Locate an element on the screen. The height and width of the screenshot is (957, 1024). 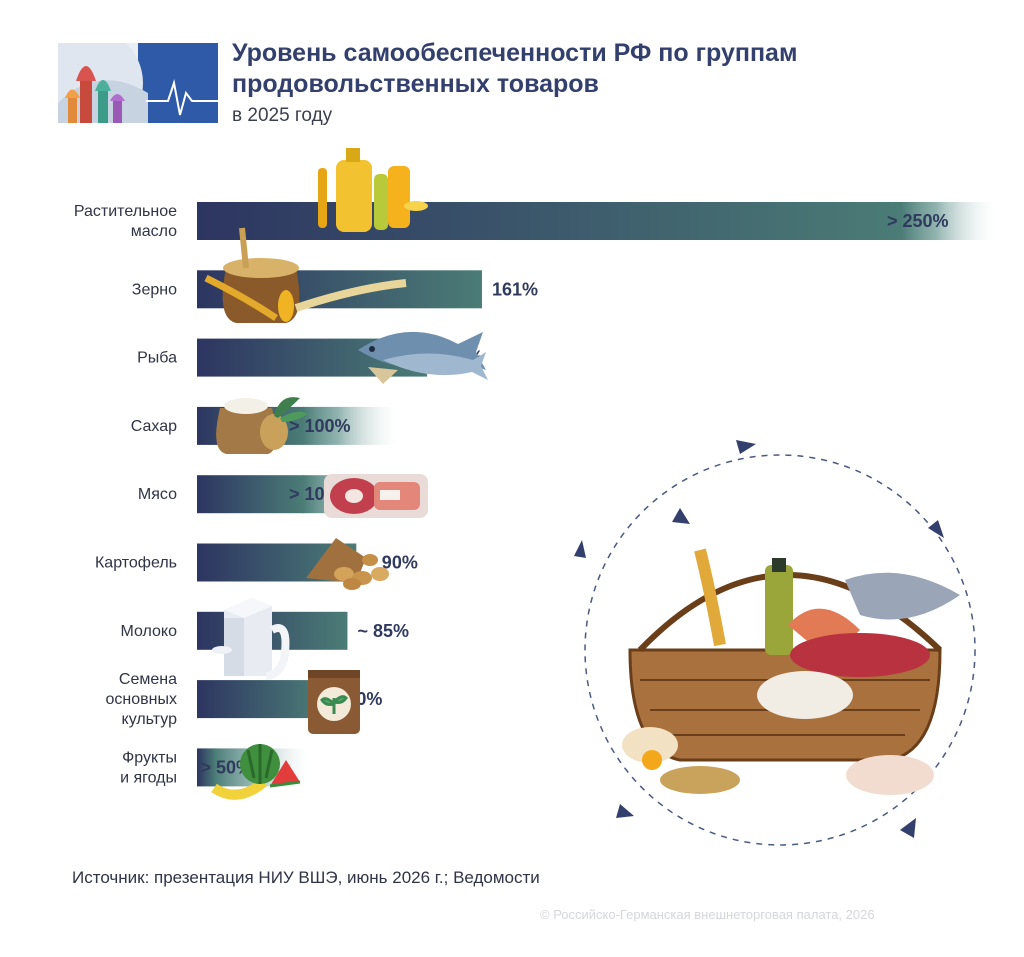
bar-row: Зерно 161% is located at coordinates (335, 289).